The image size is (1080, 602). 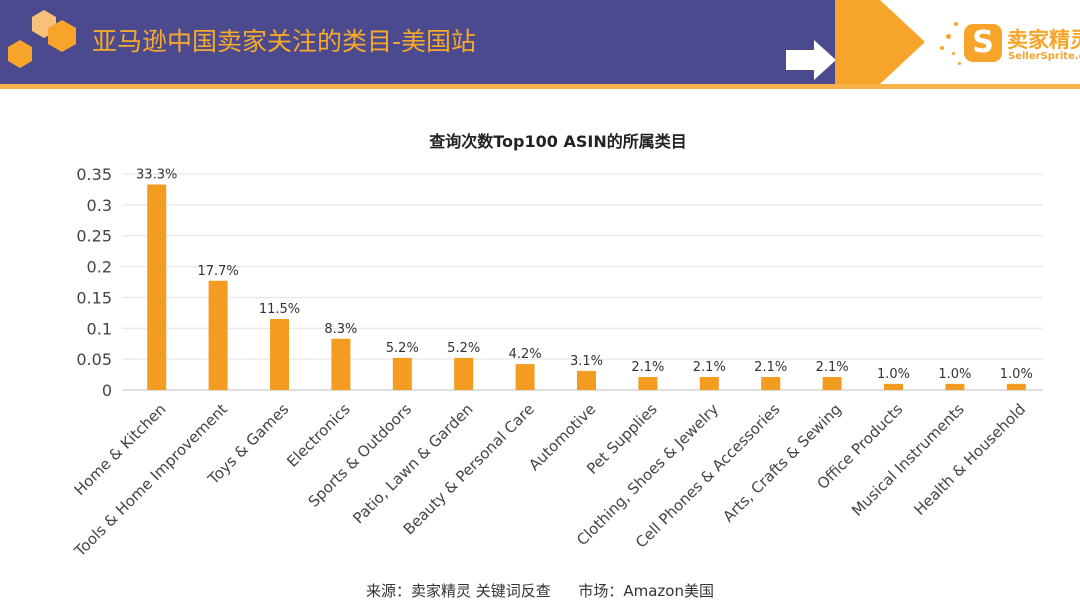 I want to click on source-note: 来源：卖家精灵 关键词反查 市场：Amazon美国, so click(x=540, y=590).